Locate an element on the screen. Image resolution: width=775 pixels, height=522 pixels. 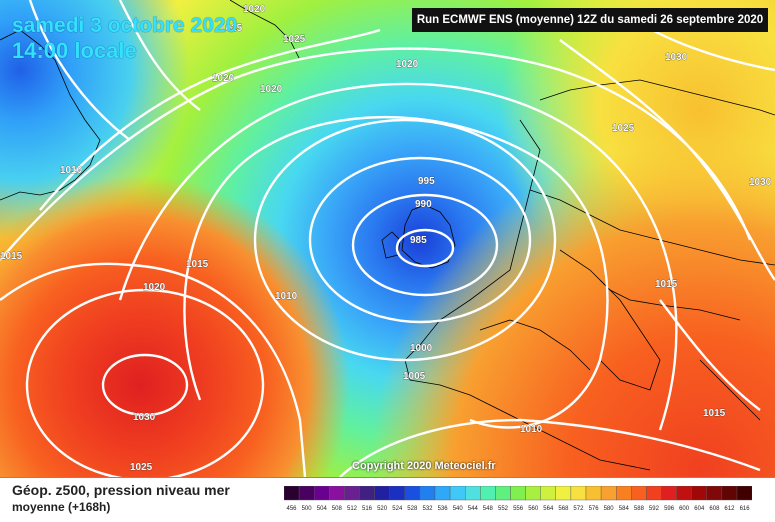
legend-tick-label: 500 is located at coordinates (307, 509).